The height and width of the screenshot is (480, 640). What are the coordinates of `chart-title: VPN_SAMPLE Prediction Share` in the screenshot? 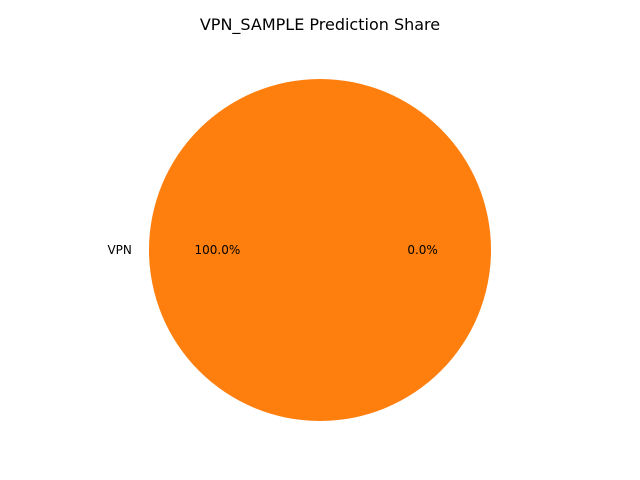 It's located at (320, 25).